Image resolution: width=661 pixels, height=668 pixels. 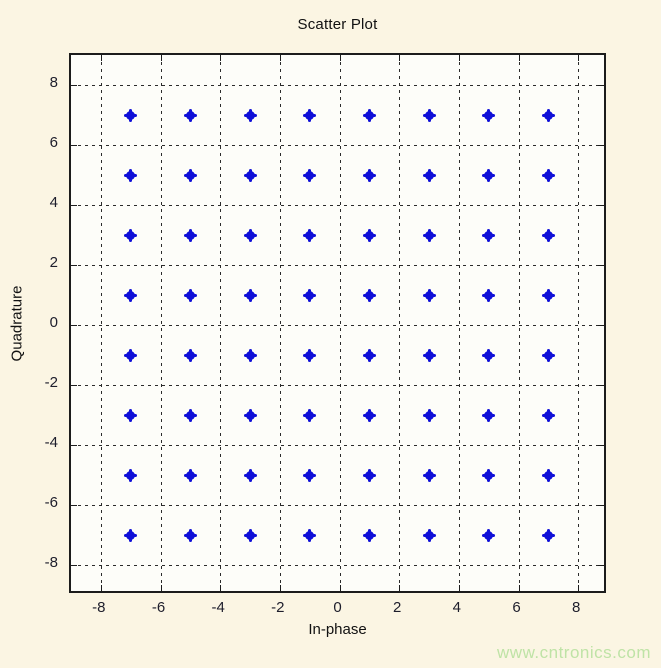 What do you see at coordinates (99, 607) in the screenshot?
I see `x-tick-label--8: -8` at bounding box center [99, 607].